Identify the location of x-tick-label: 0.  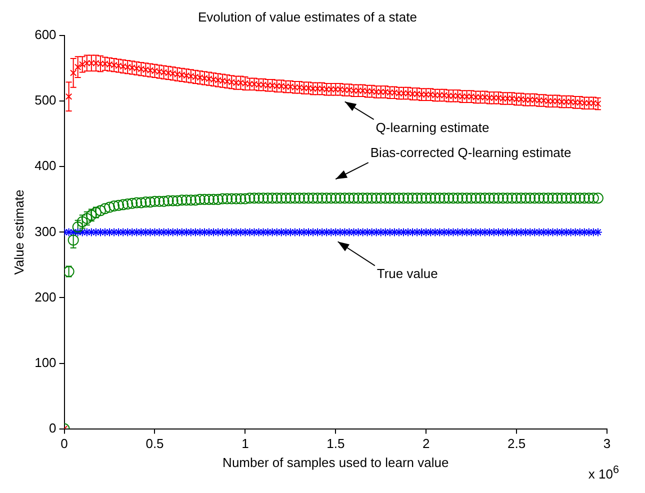
(64, 444).